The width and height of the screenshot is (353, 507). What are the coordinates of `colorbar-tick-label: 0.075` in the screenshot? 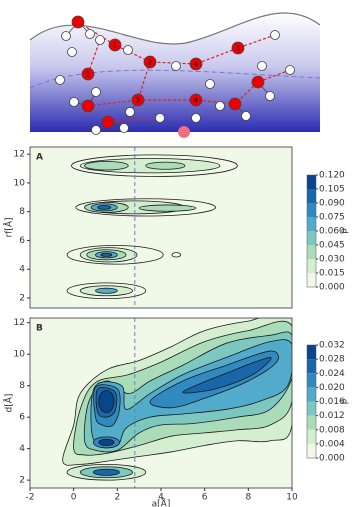 It's located at (332, 218).